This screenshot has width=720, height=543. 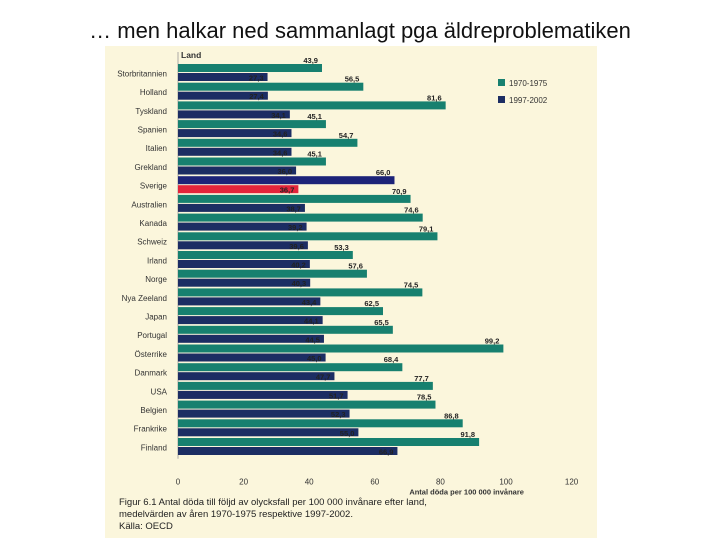 I want to click on category-label: Irland, so click(x=157, y=260).